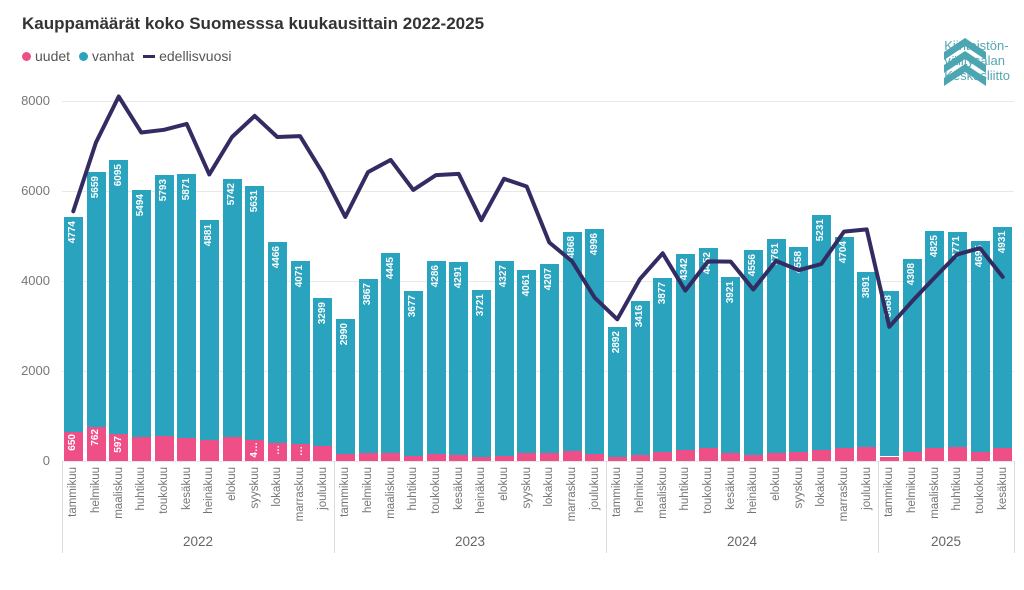  I want to click on bar-value-label: 4761, so click(775, 254).